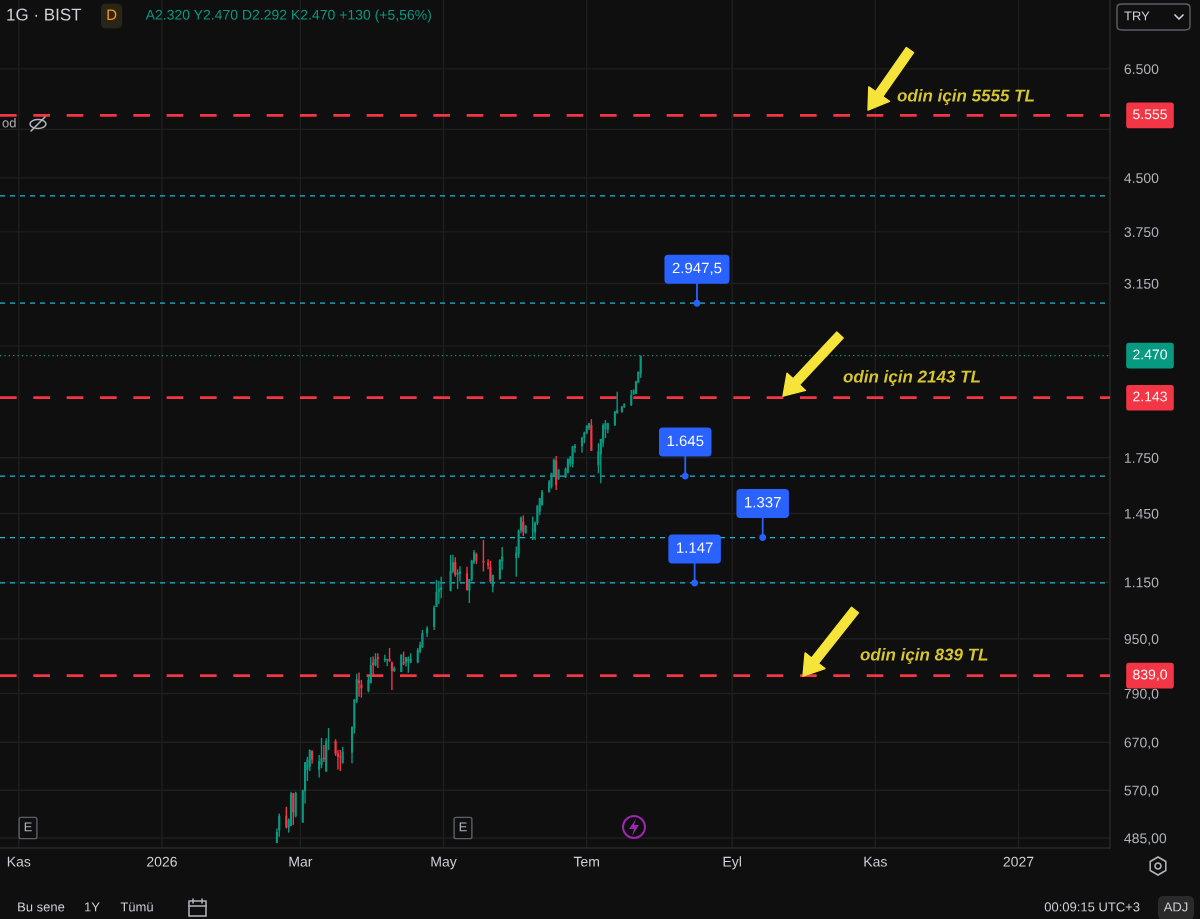  Describe the element at coordinates (9, 122) in the screenshot. I see `annotation: od` at that location.